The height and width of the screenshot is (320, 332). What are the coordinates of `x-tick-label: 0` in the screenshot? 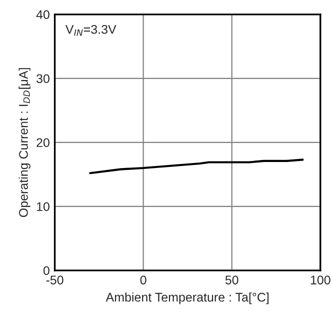 It's located at (143, 280).